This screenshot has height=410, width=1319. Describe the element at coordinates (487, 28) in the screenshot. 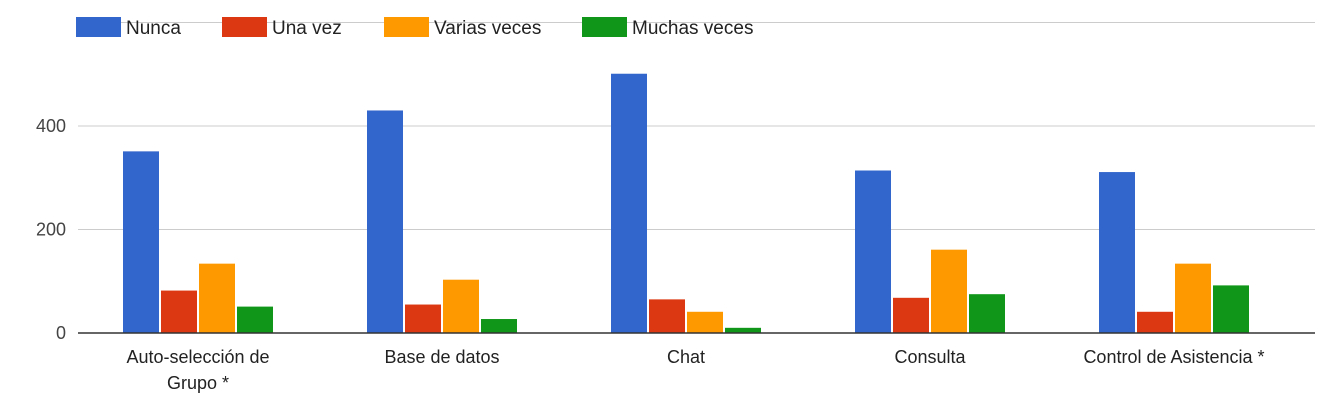

I see `legend-label: Varias veces` at that location.